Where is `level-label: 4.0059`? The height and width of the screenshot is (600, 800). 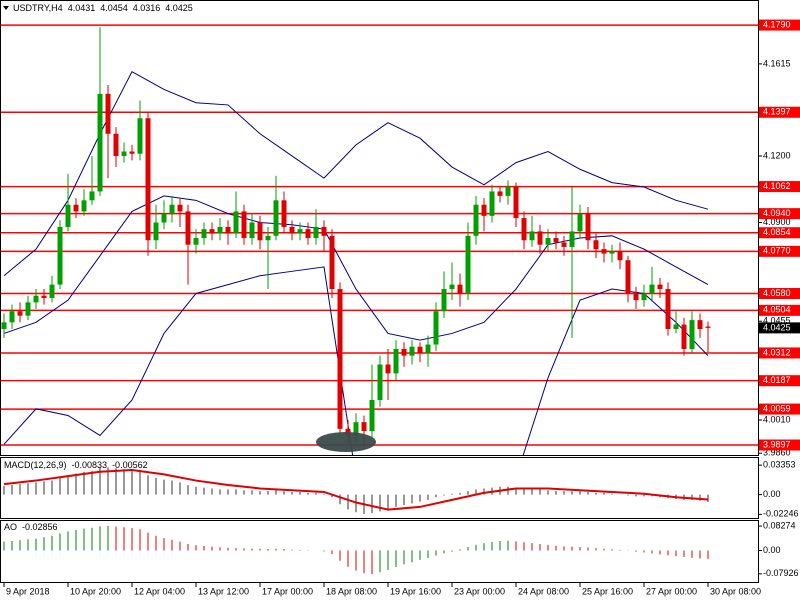 level-label: 4.0059 is located at coordinates (777, 408).